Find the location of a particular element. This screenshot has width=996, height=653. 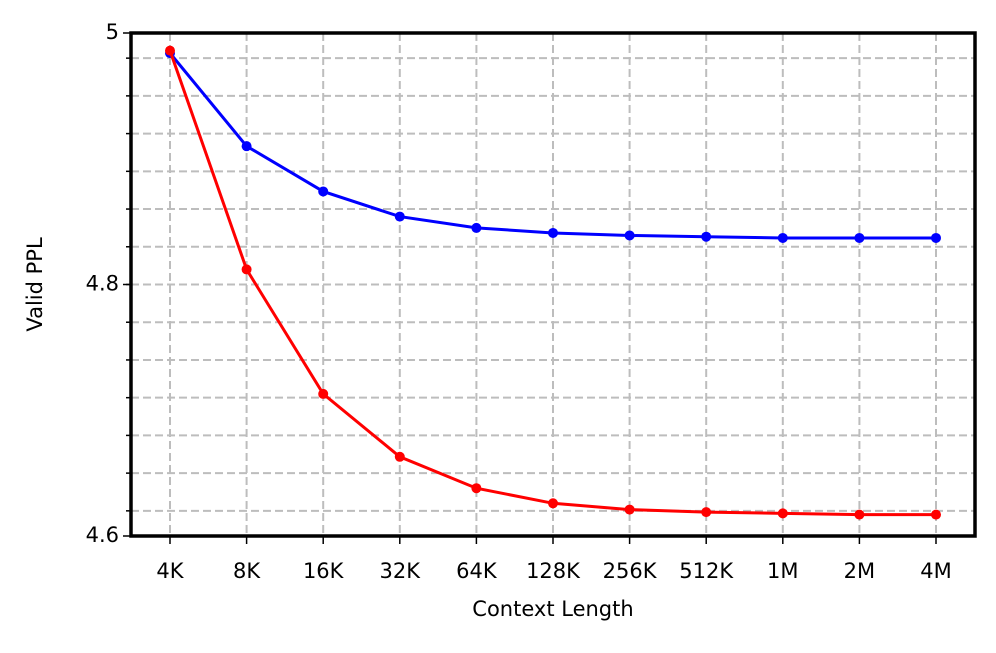

y-tick-label: 4.8 is located at coordinates (102, 284).